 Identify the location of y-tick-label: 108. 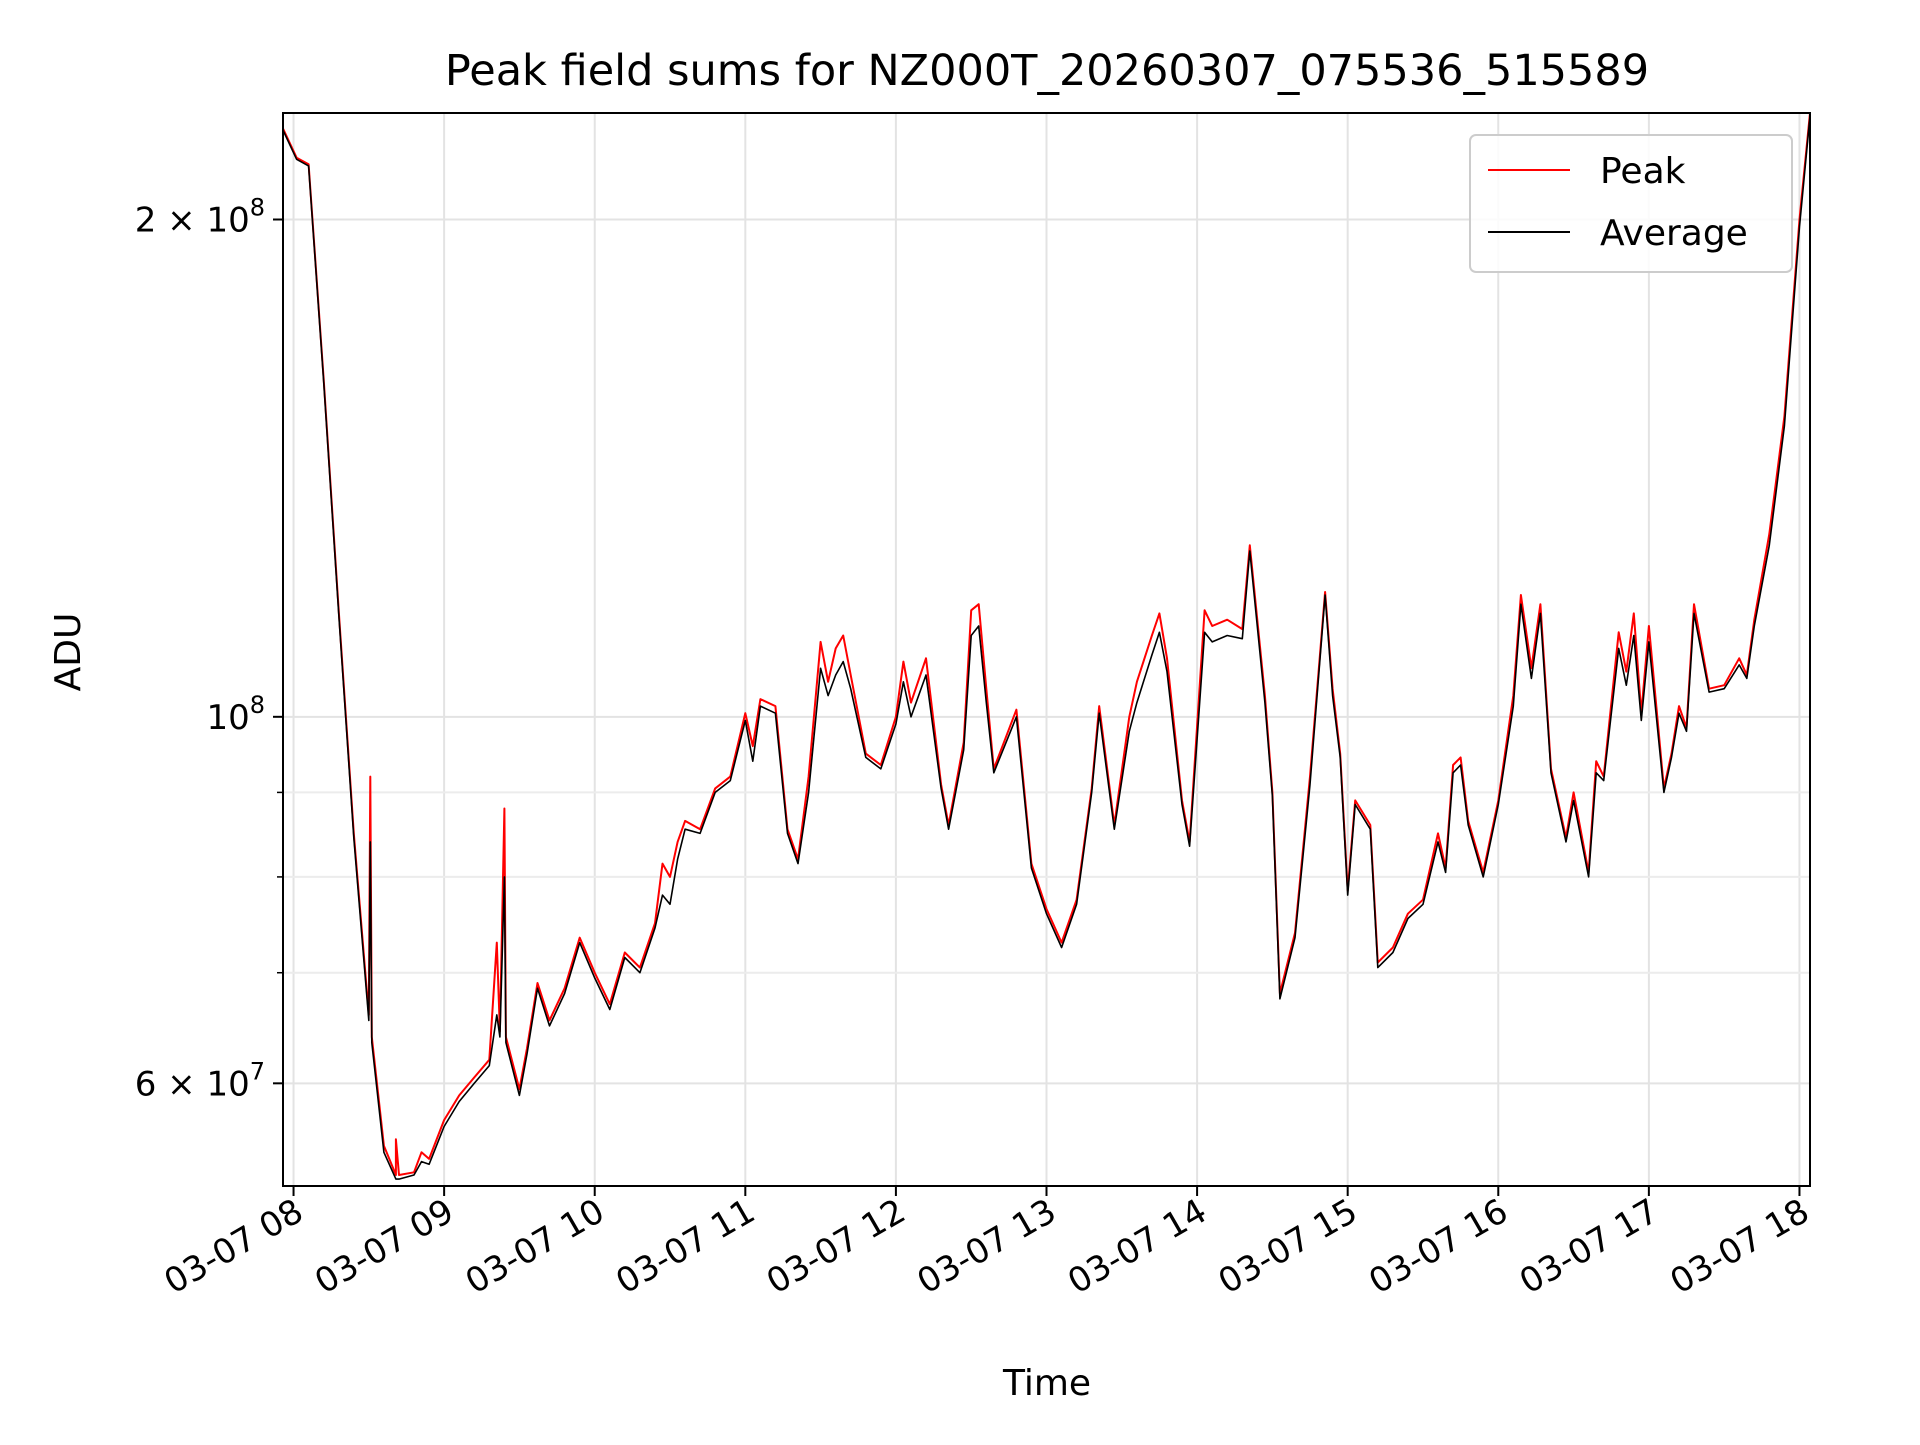
(235, 714).